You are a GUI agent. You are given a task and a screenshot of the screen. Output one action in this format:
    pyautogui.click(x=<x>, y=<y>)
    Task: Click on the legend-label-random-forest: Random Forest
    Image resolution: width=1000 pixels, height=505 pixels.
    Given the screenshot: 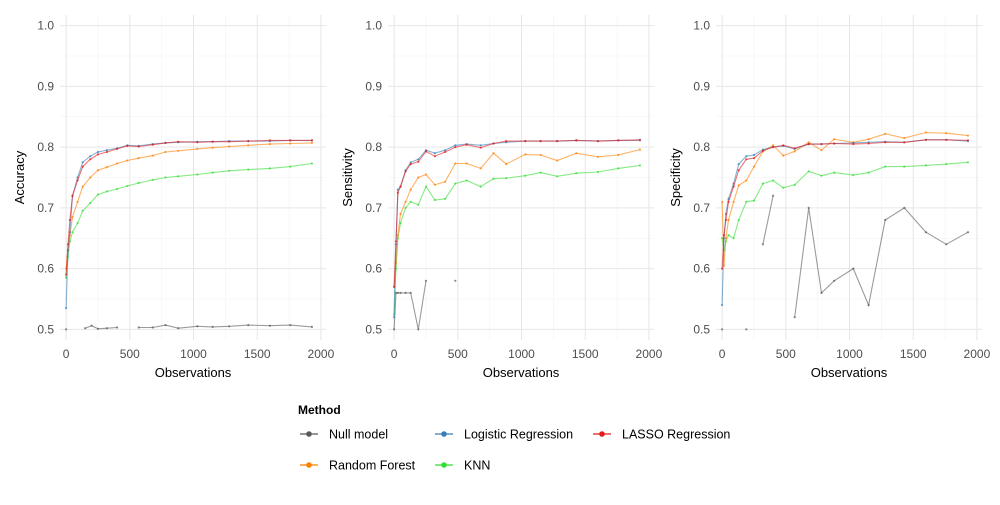 What is the action you would take?
    pyautogui.click(x=372, y=466)
    